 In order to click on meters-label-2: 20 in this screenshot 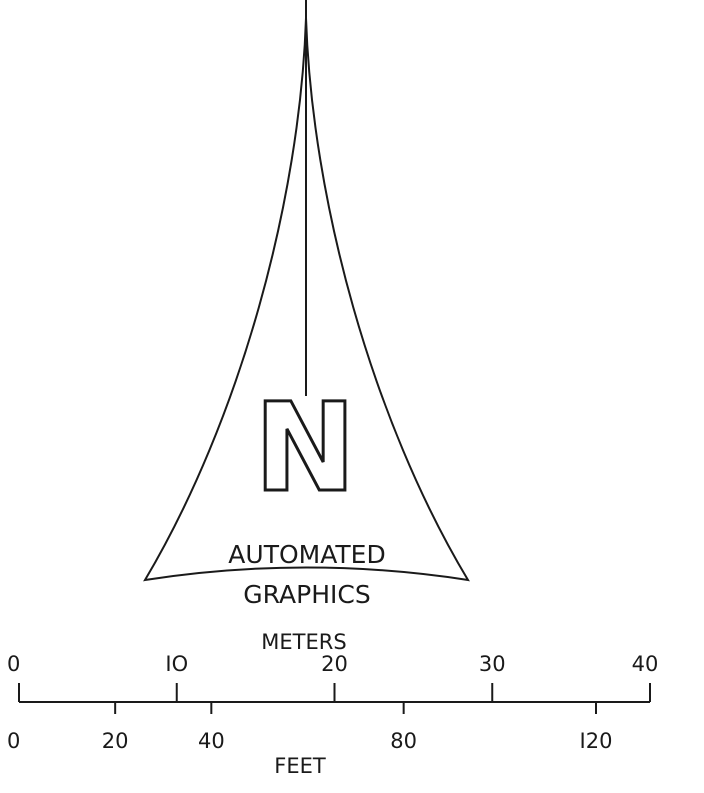, I will do `click(334, 664)`.